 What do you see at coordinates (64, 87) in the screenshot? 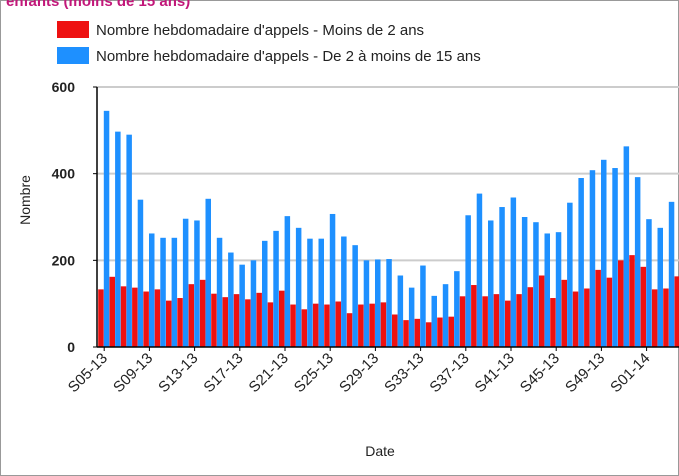
I see `y-tick-label: 600` at bounding box center [64, 87].